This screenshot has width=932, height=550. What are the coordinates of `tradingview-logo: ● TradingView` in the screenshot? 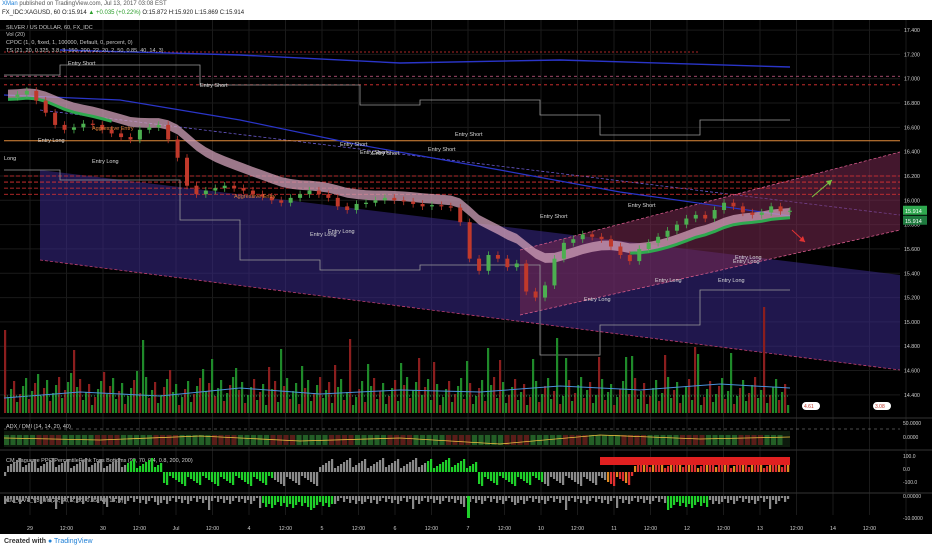 It's located at (70, 541).